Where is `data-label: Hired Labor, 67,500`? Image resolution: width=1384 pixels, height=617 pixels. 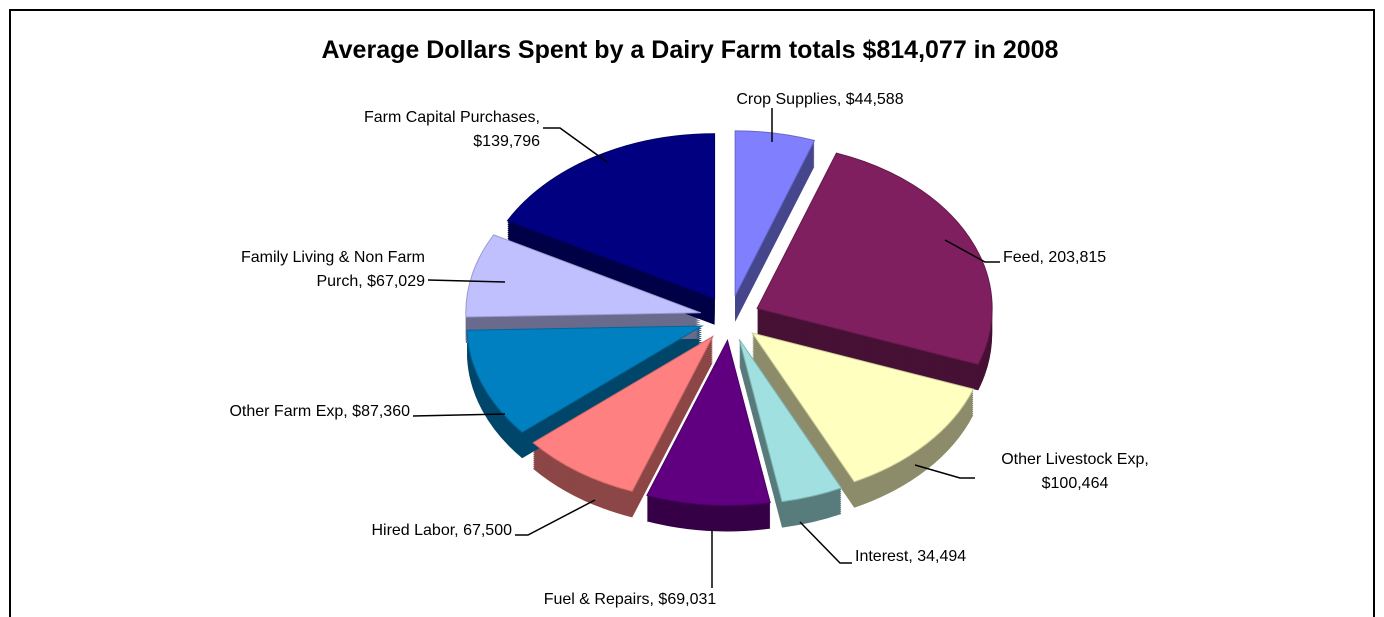 data-label: Hired Labor, 67,500 is located at coordinates (441, 530).